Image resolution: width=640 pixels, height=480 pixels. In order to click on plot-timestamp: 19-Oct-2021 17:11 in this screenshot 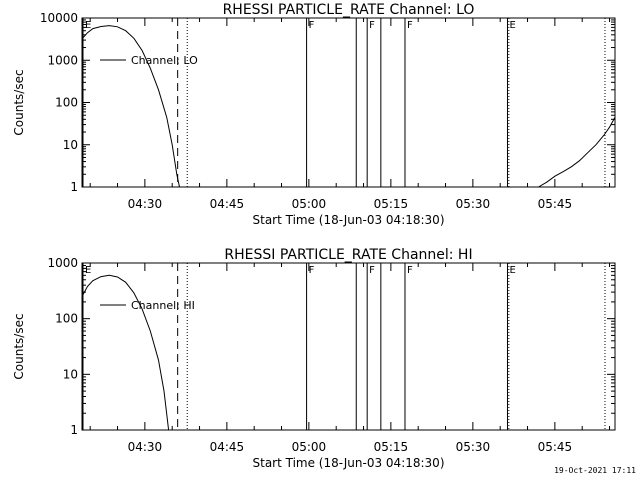, I will do `click(595, 470)`.